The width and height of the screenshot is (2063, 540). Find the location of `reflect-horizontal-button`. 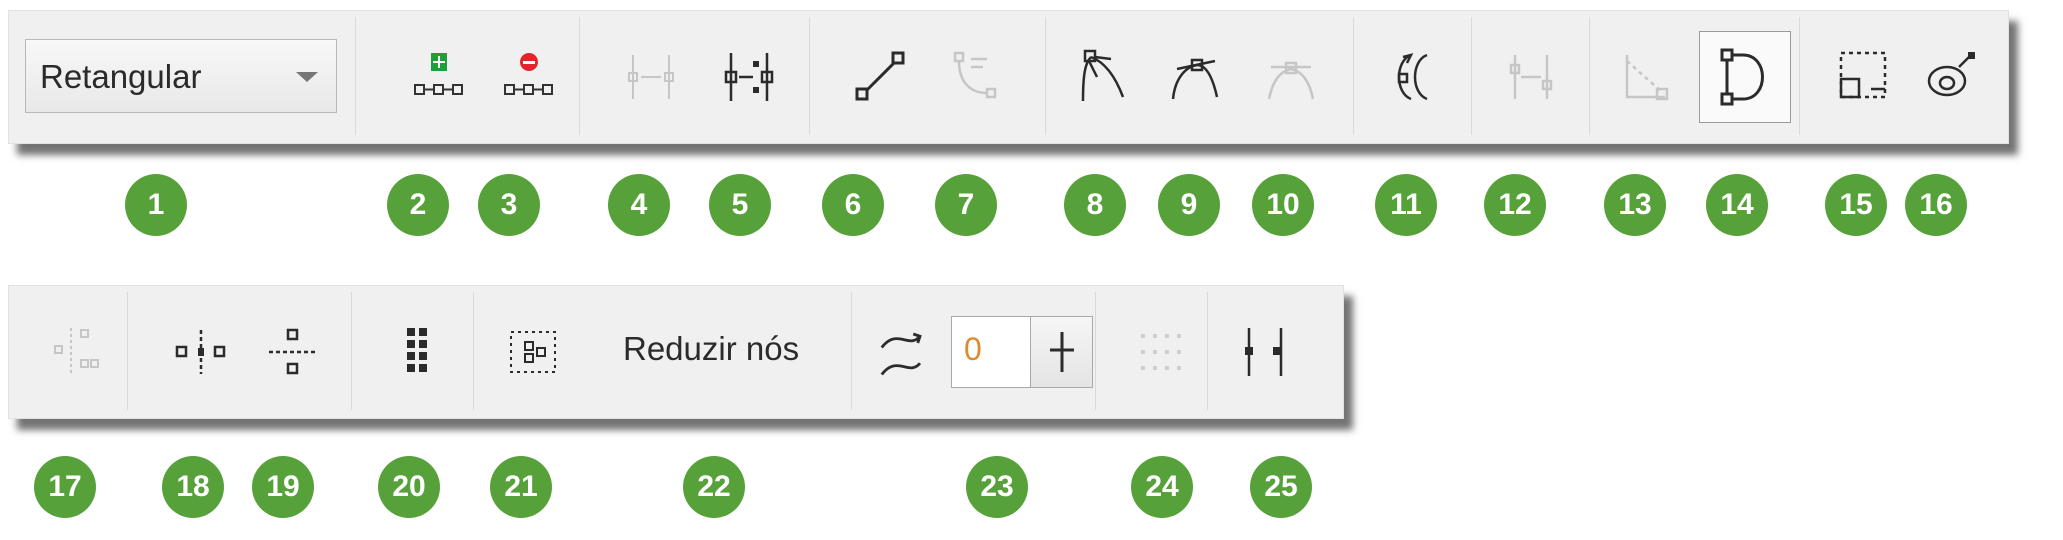

reflect-horizontal-button is located at coordinates (201, 352).